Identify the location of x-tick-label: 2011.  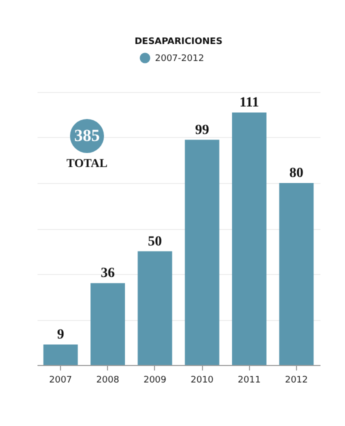
(249, 381).